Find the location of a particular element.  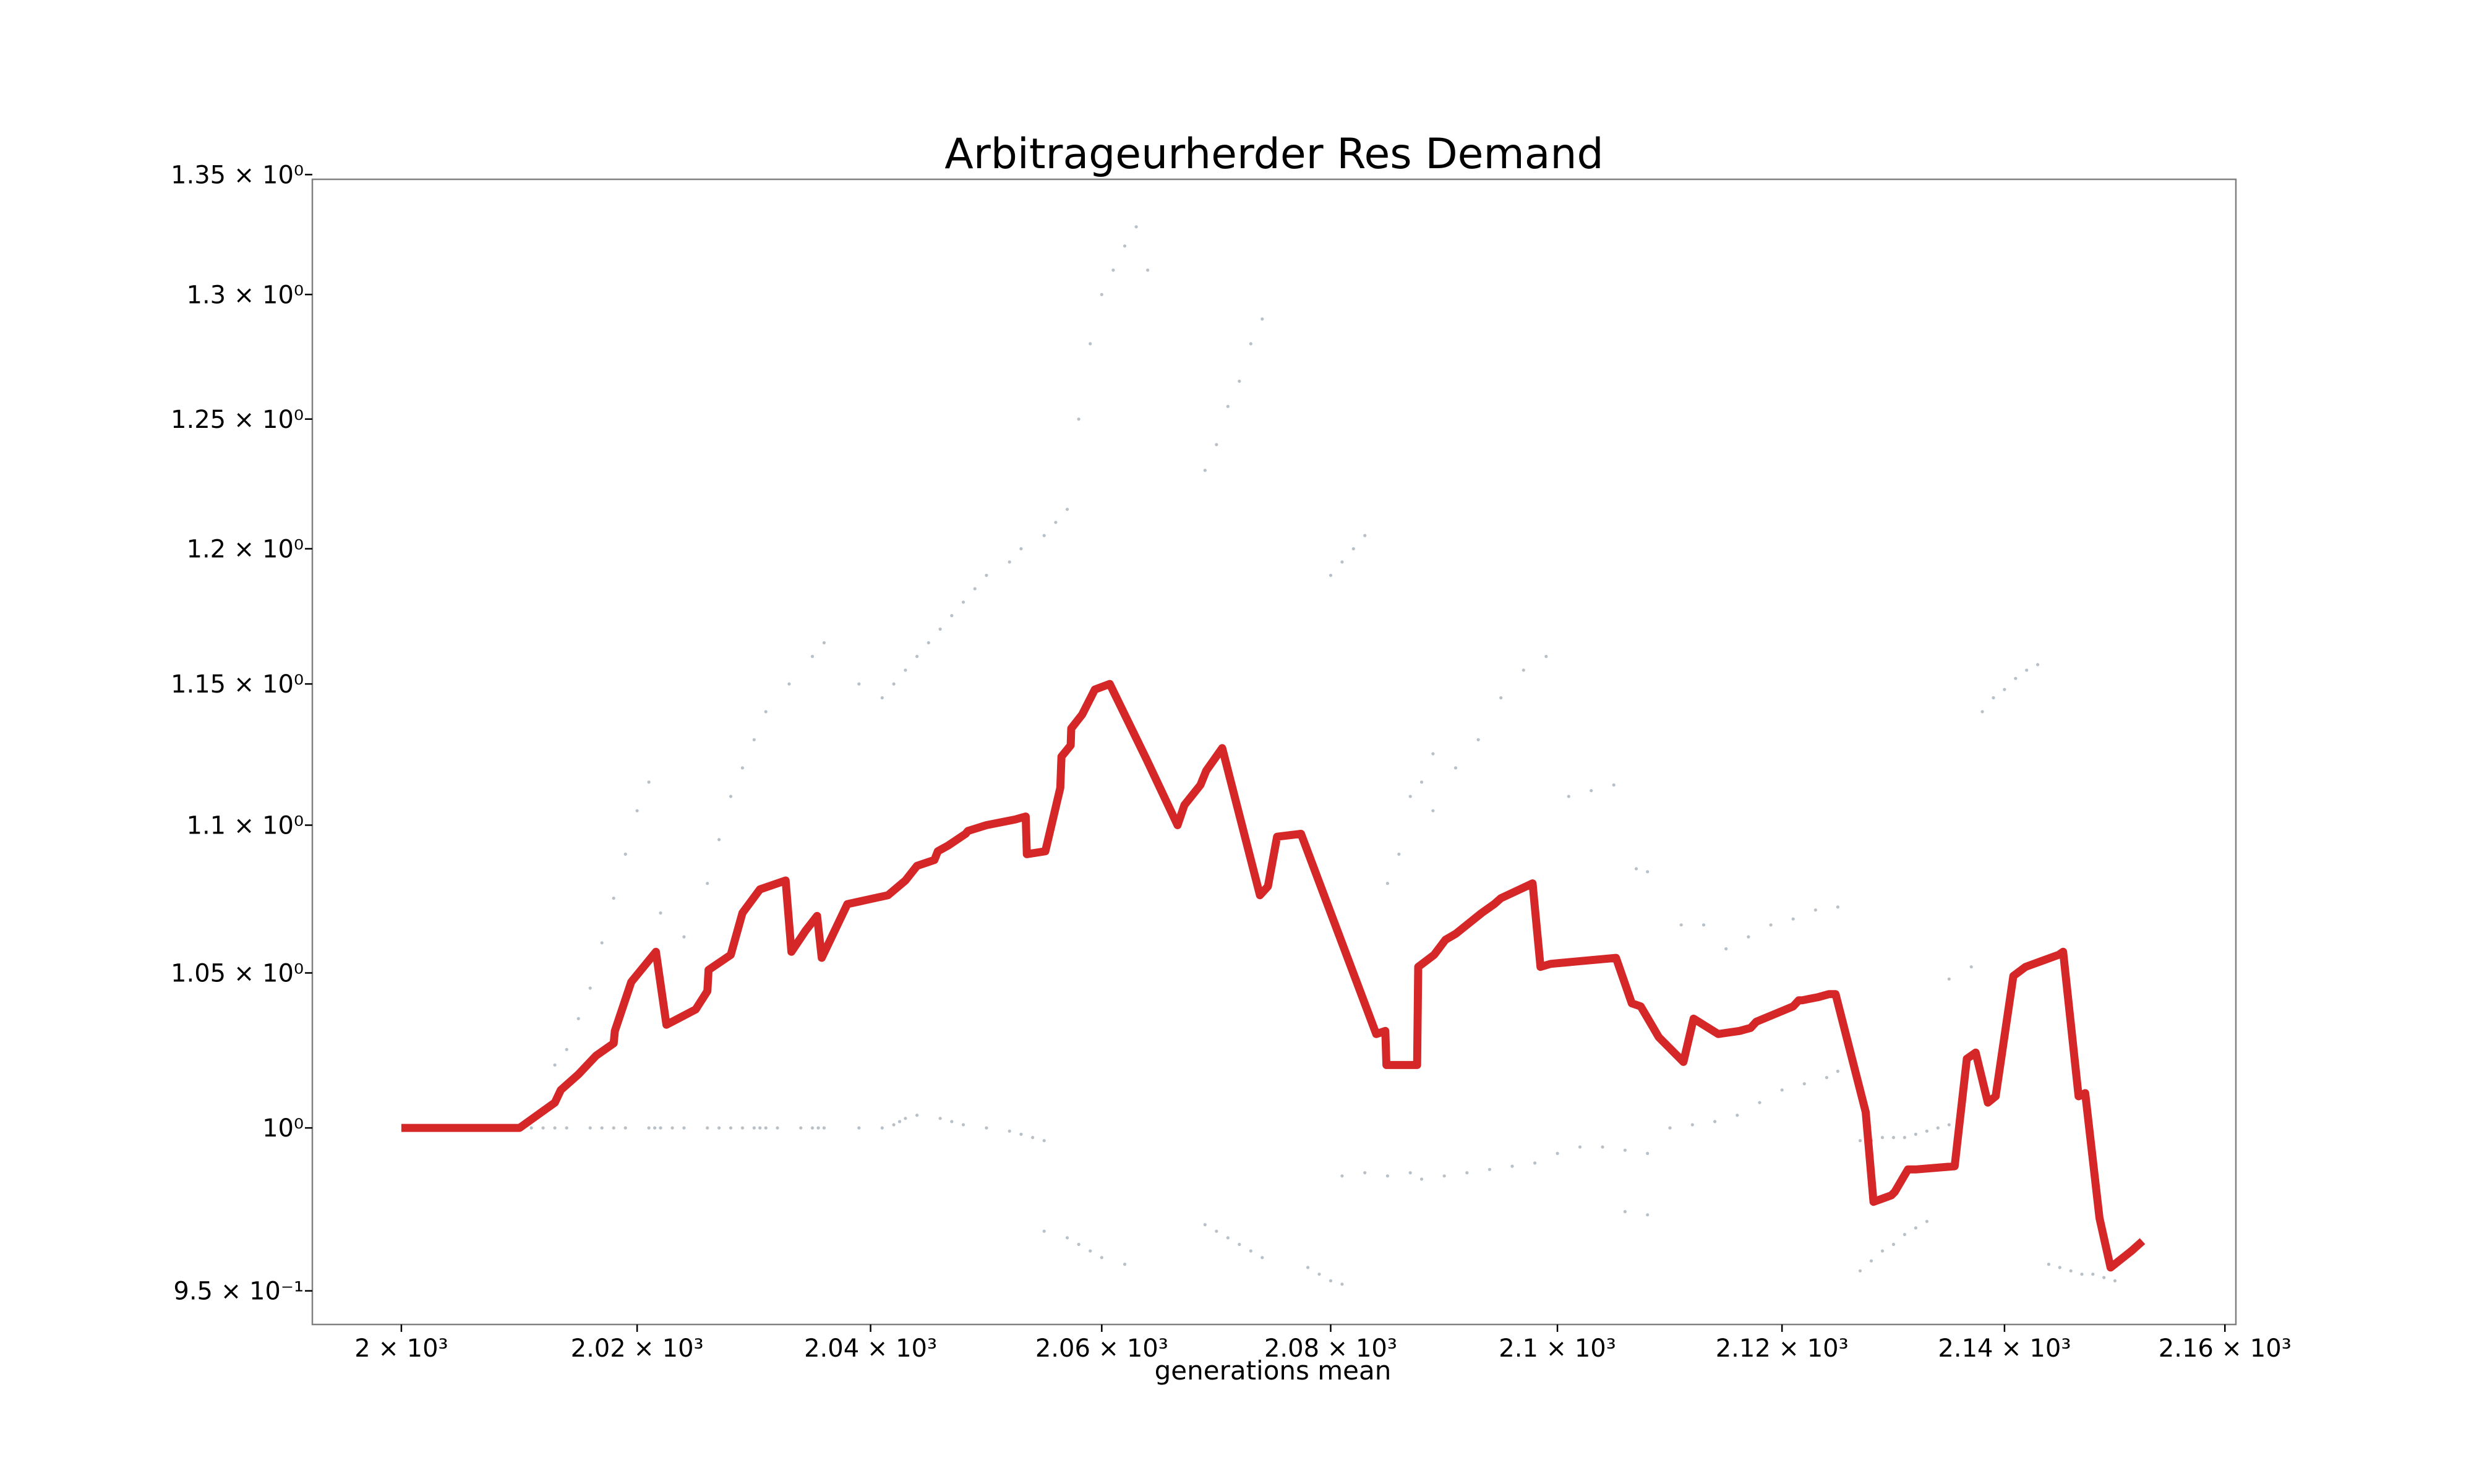

y-tick-label: 1.35 × 10⁰ is located at coordinates (238, 175).